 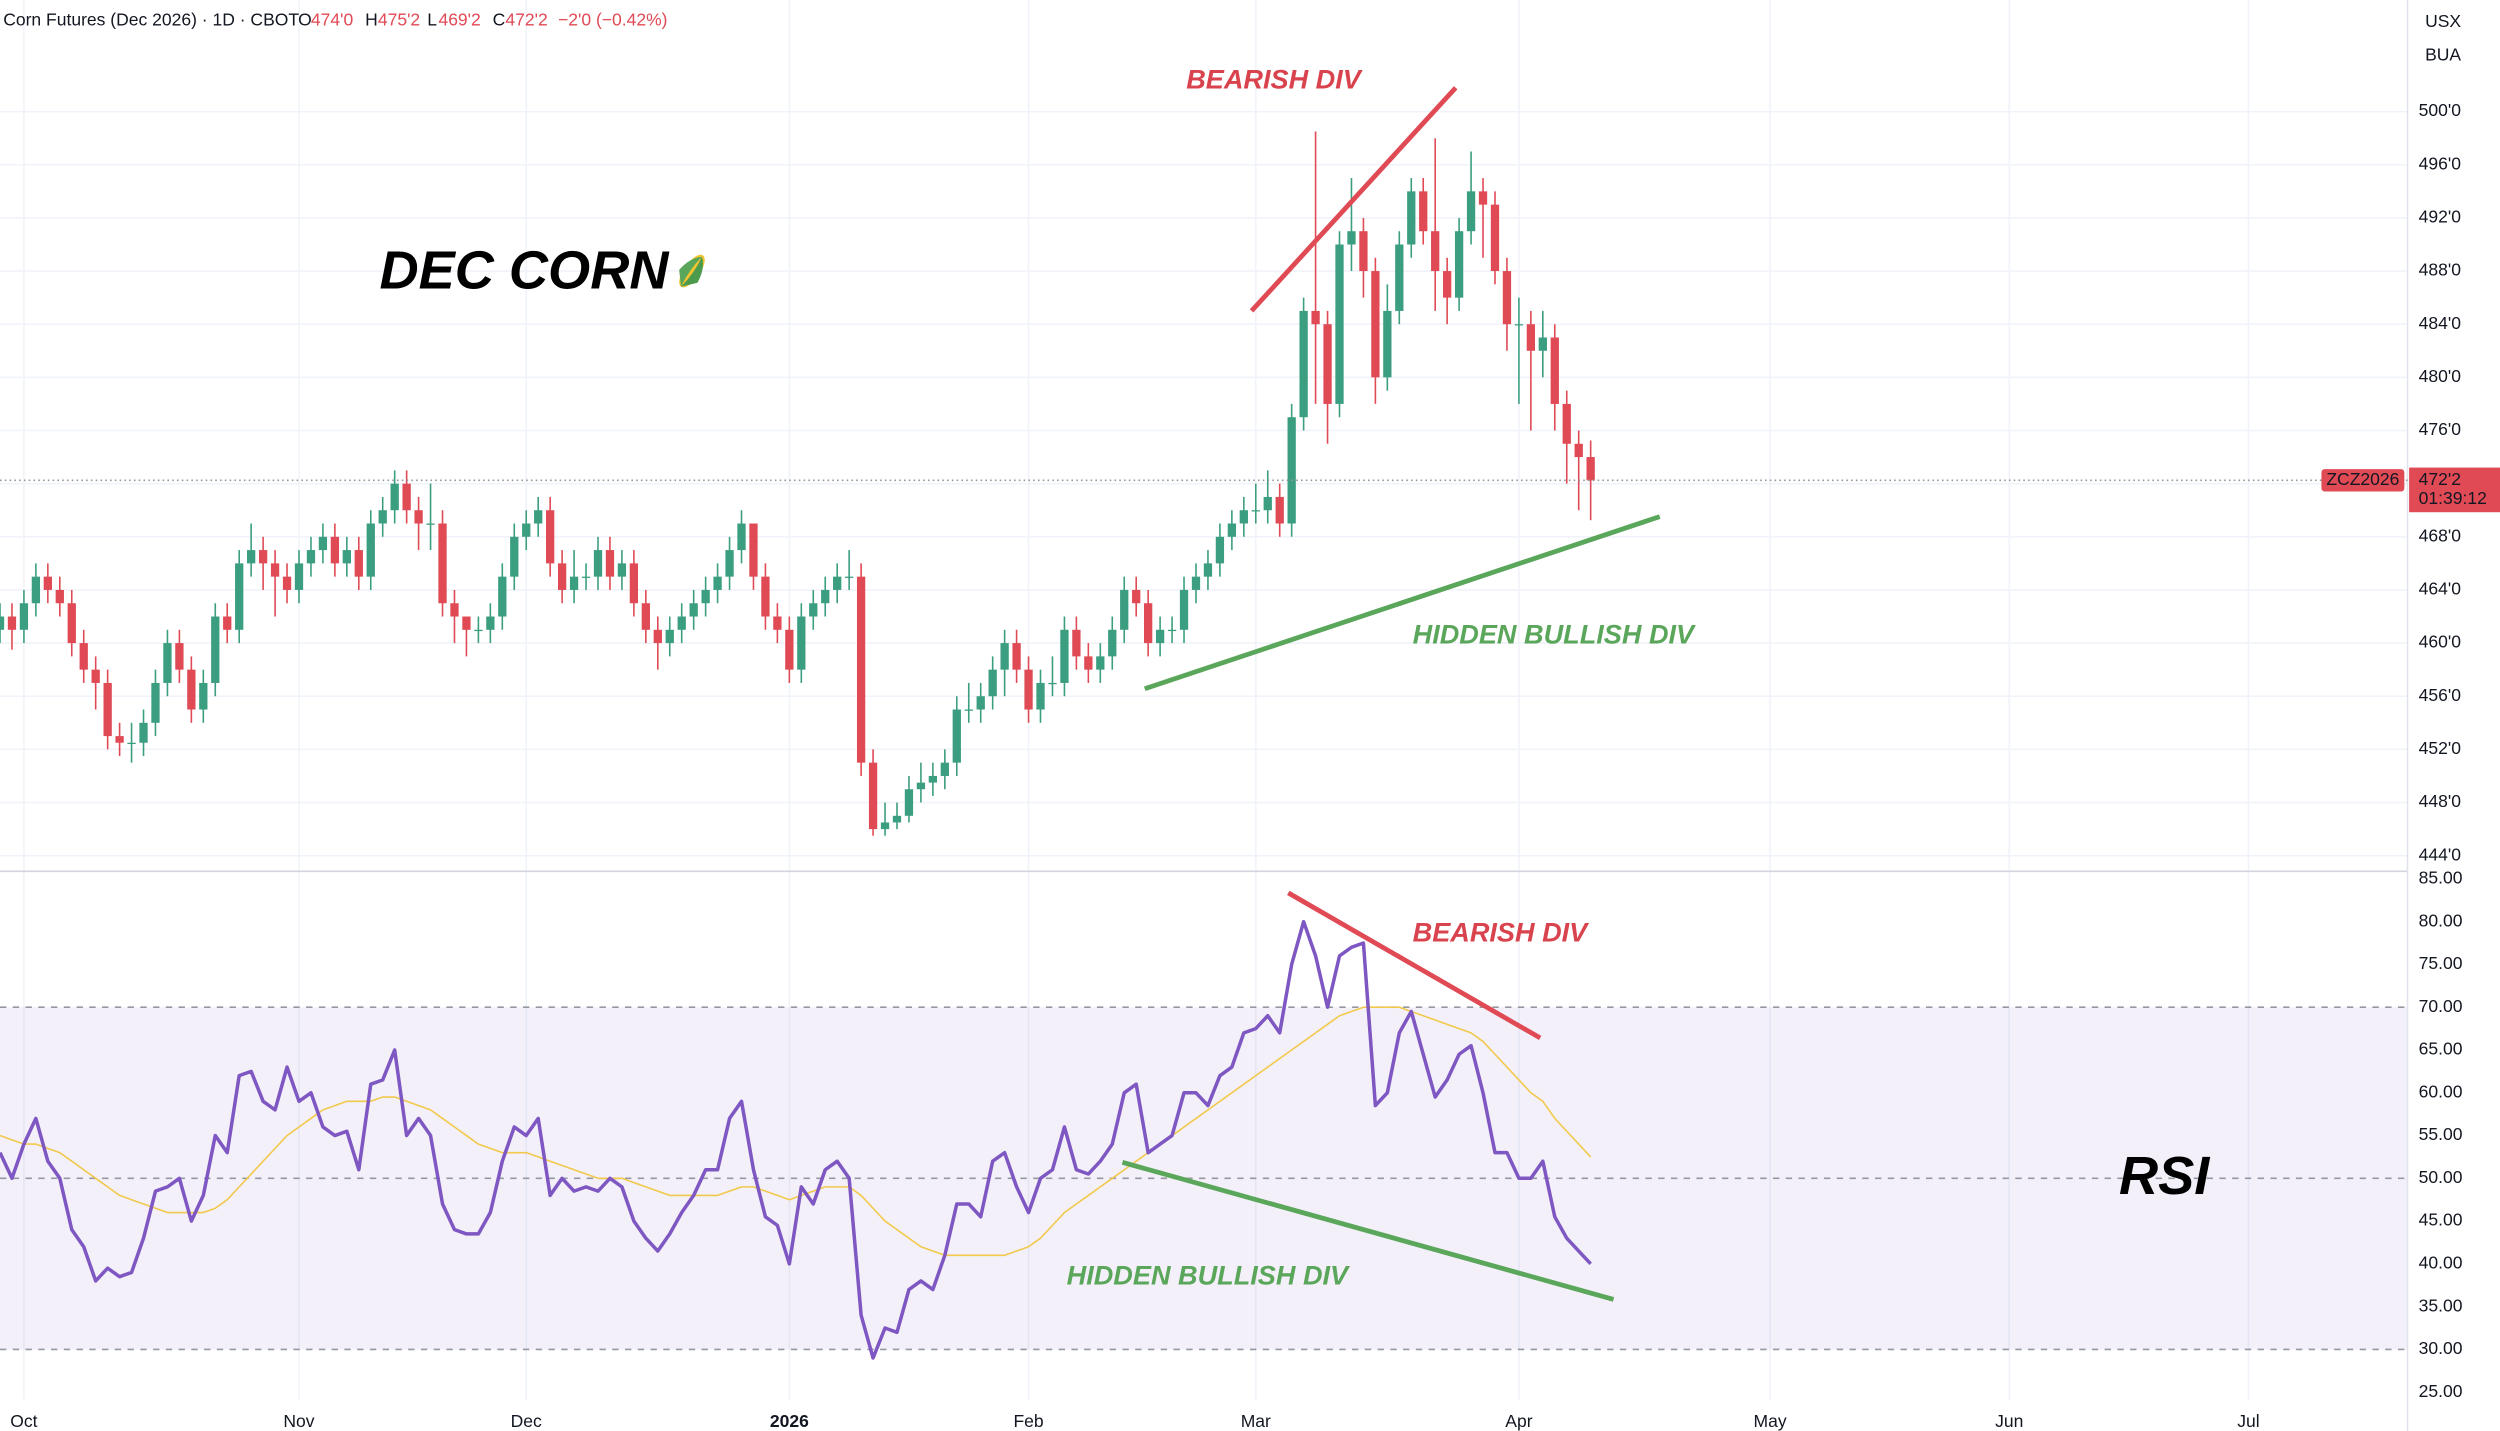 What do you see at coordinates (151, 19) in the screenshot?
I see `symbol-title: Corn Futures (Dec 2026) · 1D · CBOT` at bounding box center [151, 19].